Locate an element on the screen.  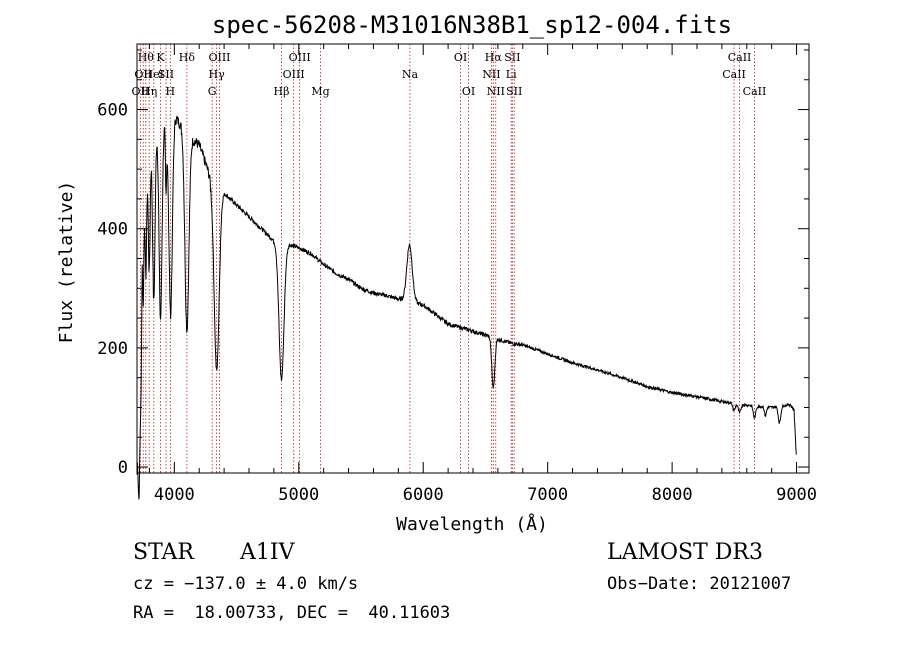
redshift-value: cz = −137.0 ± 4.0 km/s is located at coordinates (246, 584).